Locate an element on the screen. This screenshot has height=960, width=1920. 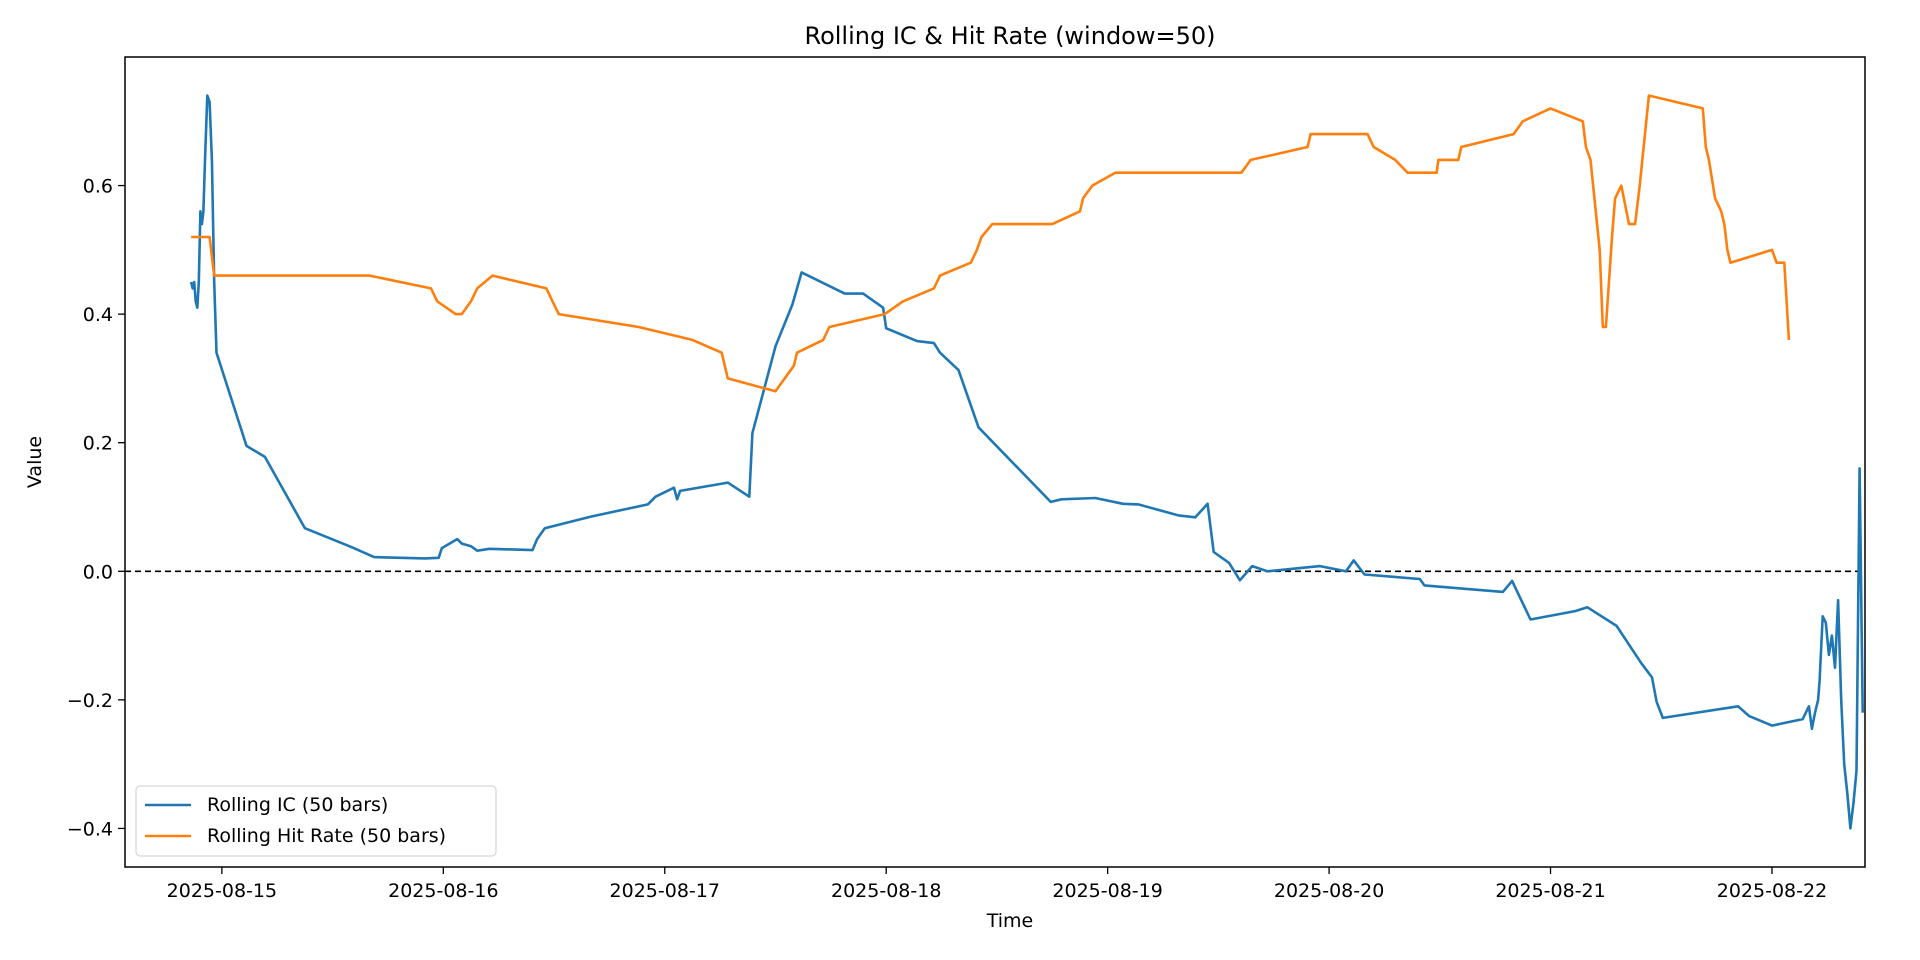
x-tick-label: 2025-08-17 is located at coordinates (665, 891).